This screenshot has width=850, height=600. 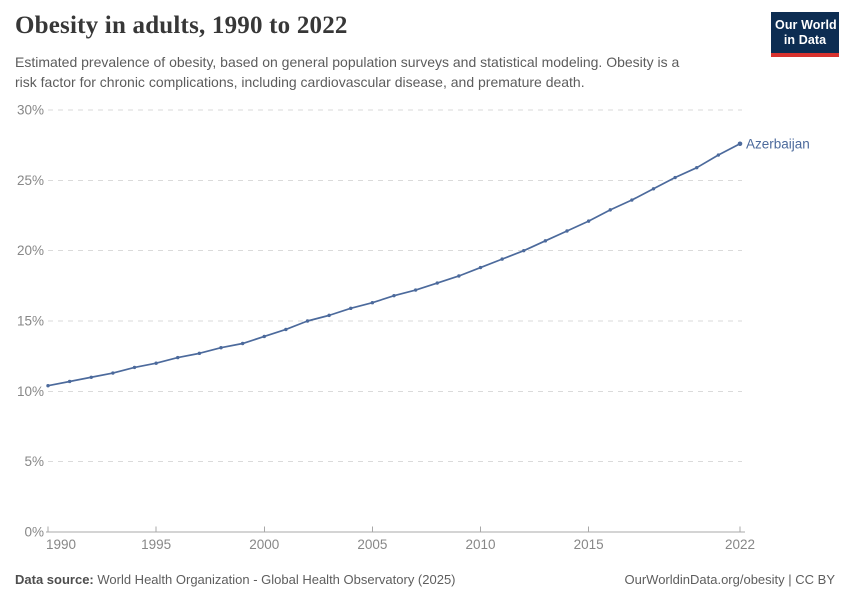 What do you see at coordinates (156, 544) in the screenshot?
I see `x-tick-label: 1995` at bounding box center [156, 544].